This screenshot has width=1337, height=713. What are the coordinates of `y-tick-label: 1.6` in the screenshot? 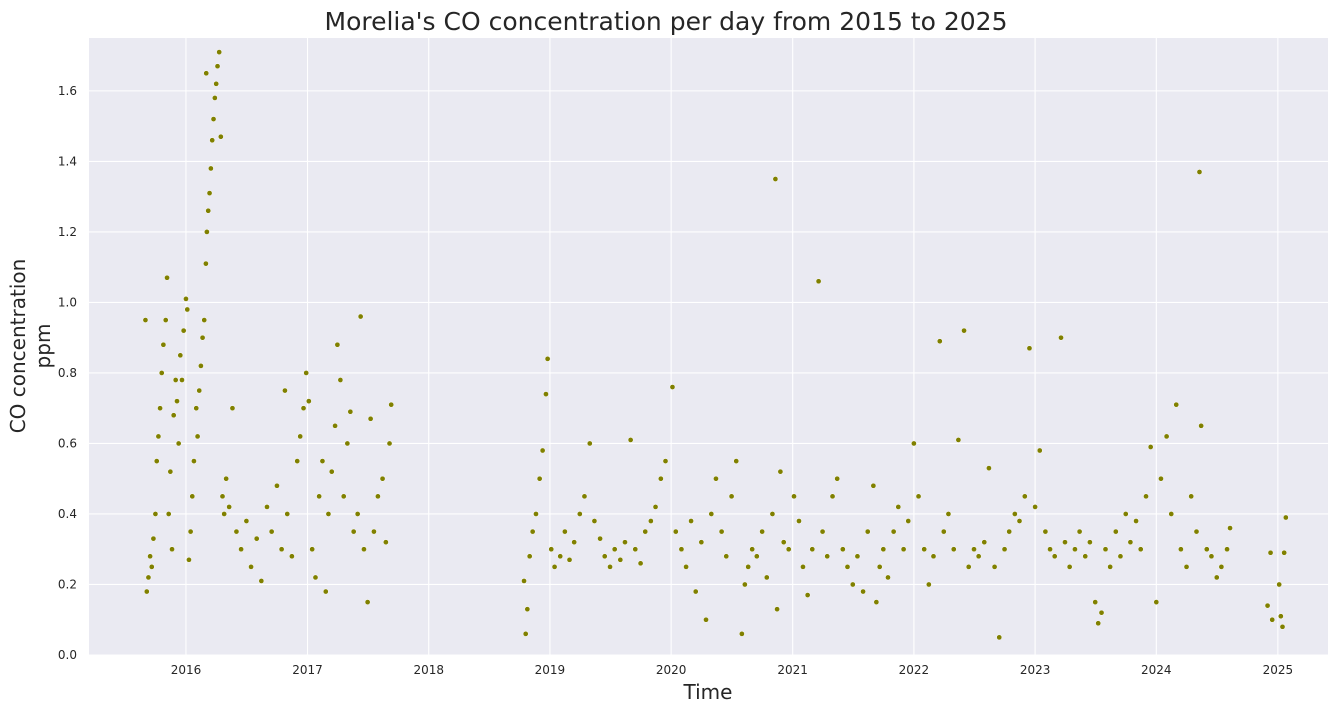 It's located at (67, 91).